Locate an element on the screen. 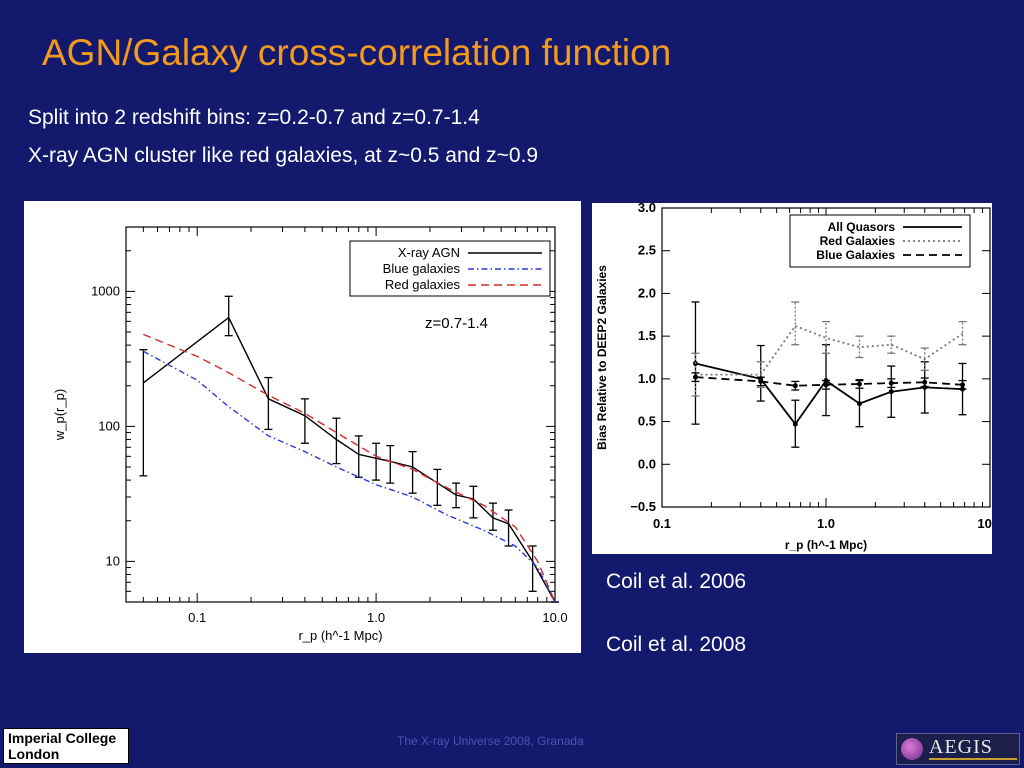 The width and height of the screenshot is (1024, 768). y-tick-label: −0.5 is located at coordinates (643, 506).